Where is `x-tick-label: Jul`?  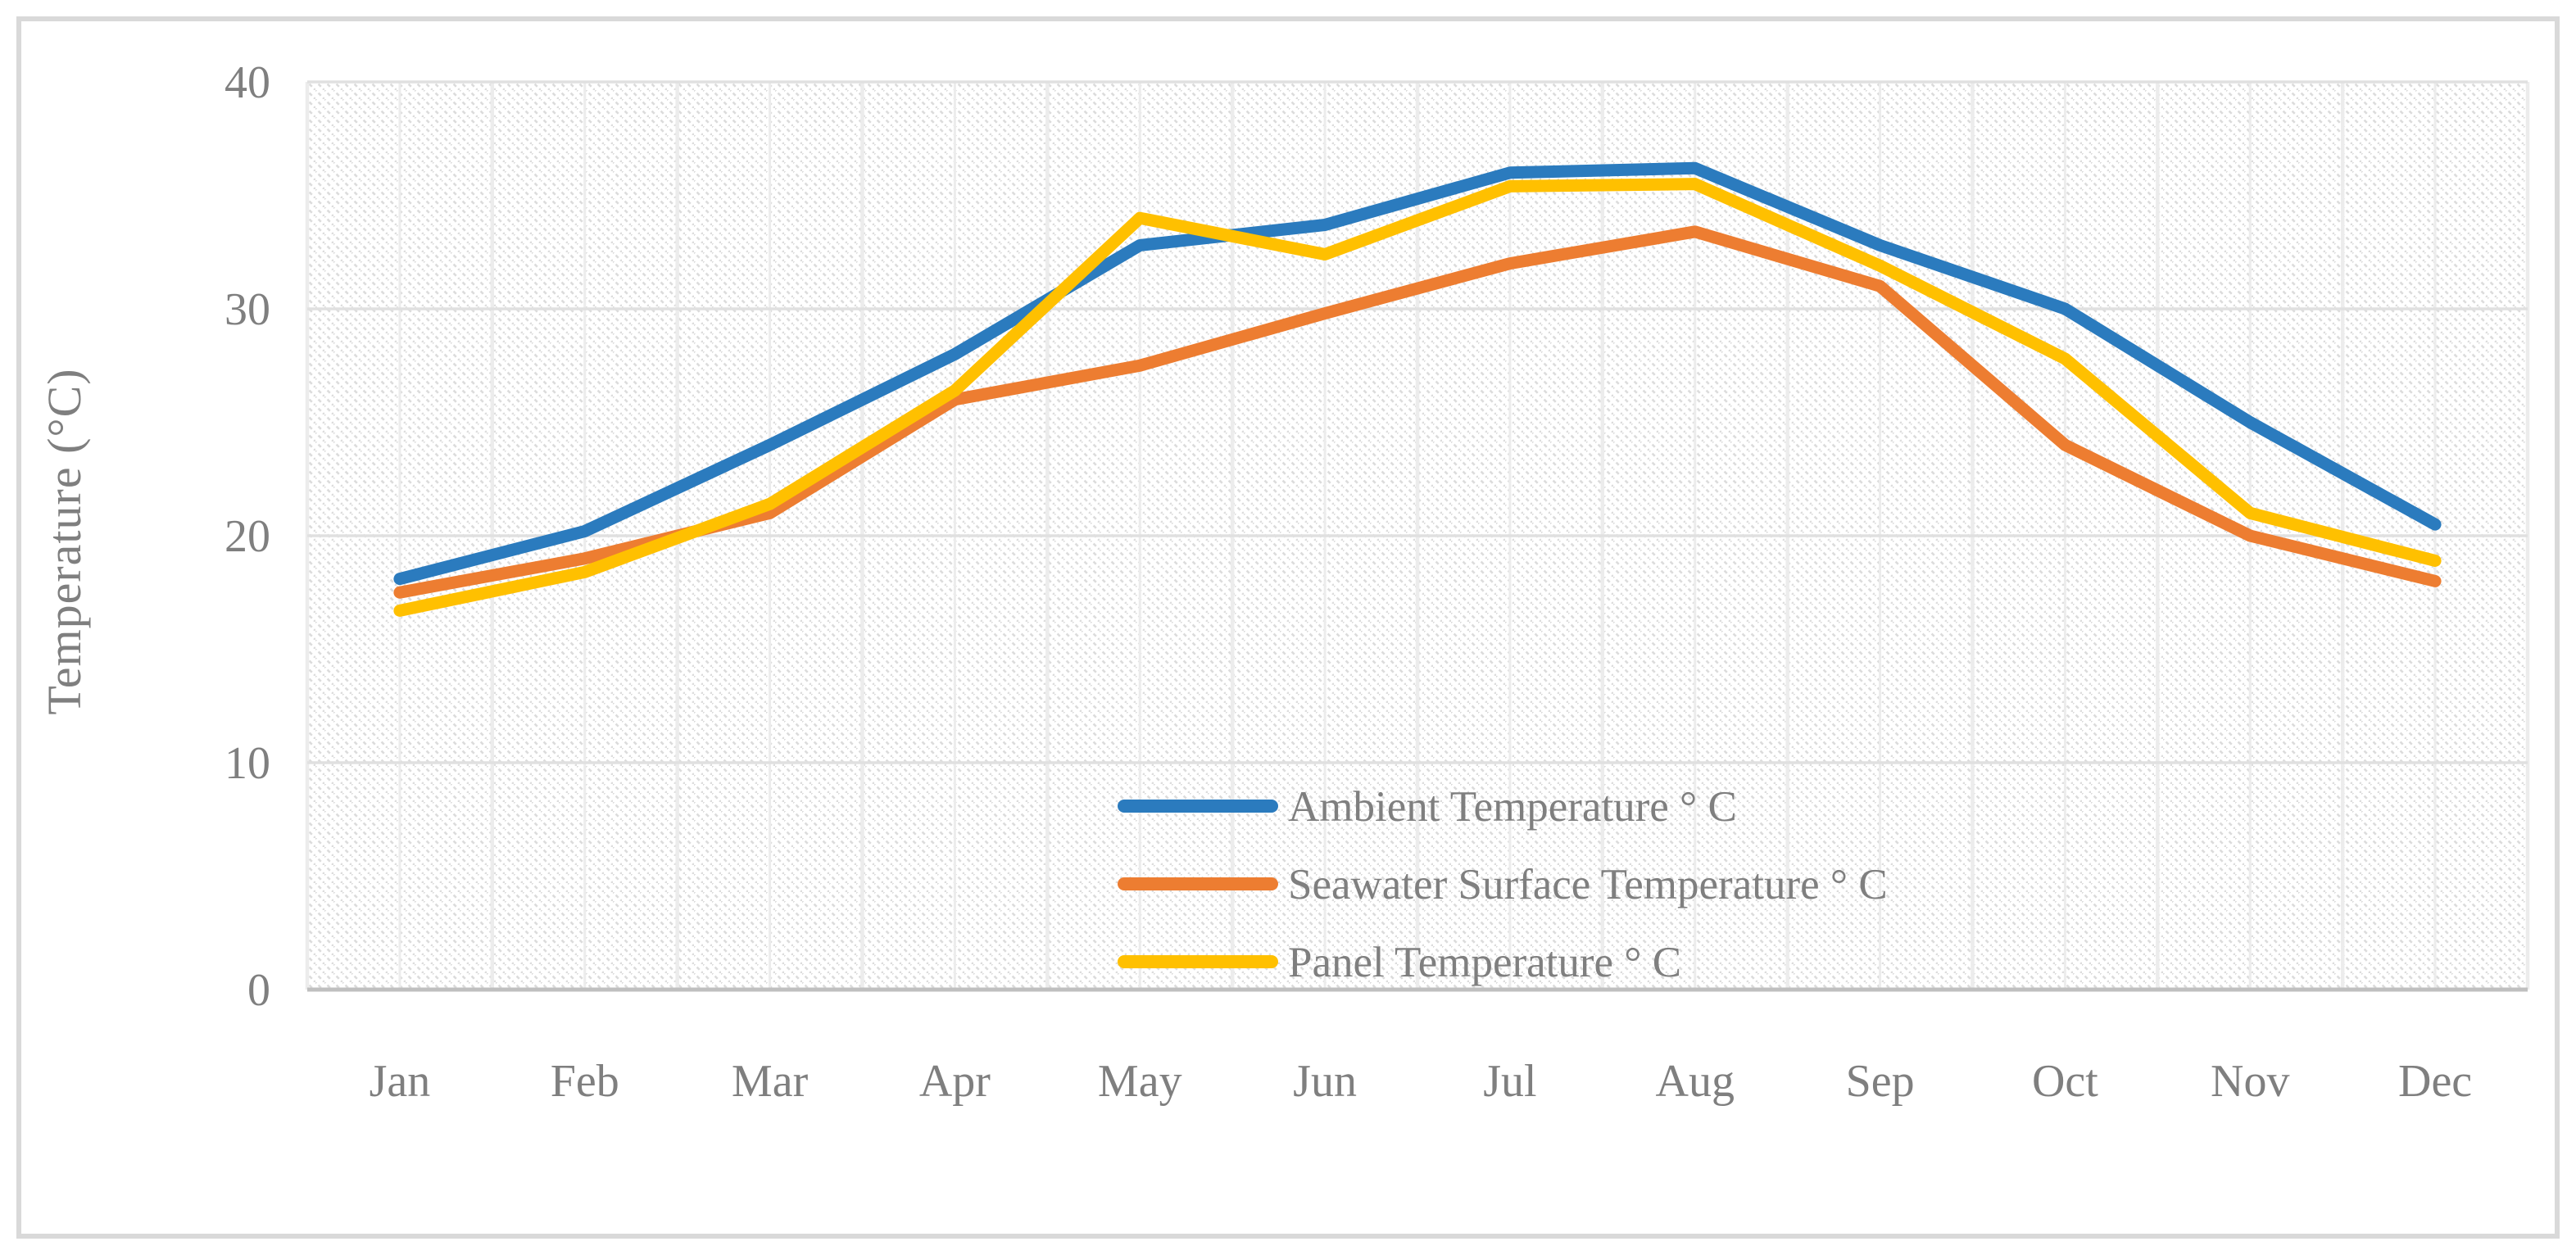 x-tick-label: Jul is located at coordinates (1509, 1081).